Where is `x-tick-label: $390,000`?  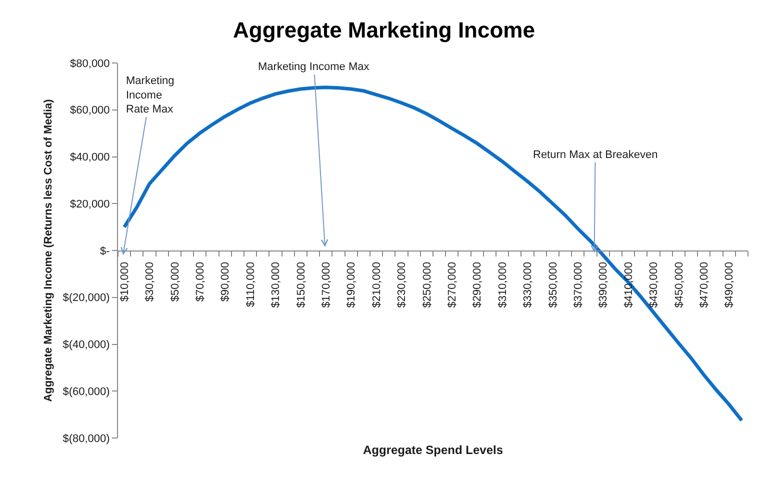 x-tick-label: $390,000 is located at coordinates (604, 285).